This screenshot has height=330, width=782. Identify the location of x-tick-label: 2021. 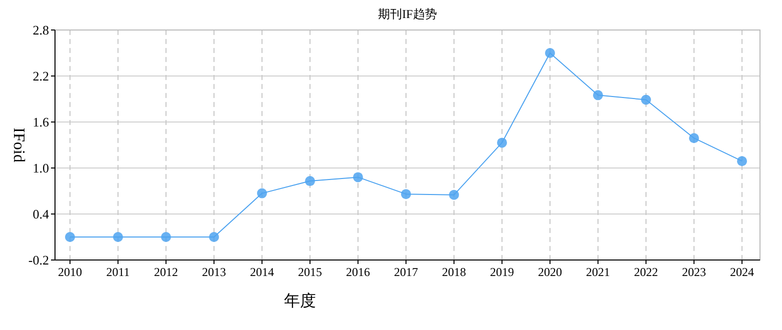
(598, 272).